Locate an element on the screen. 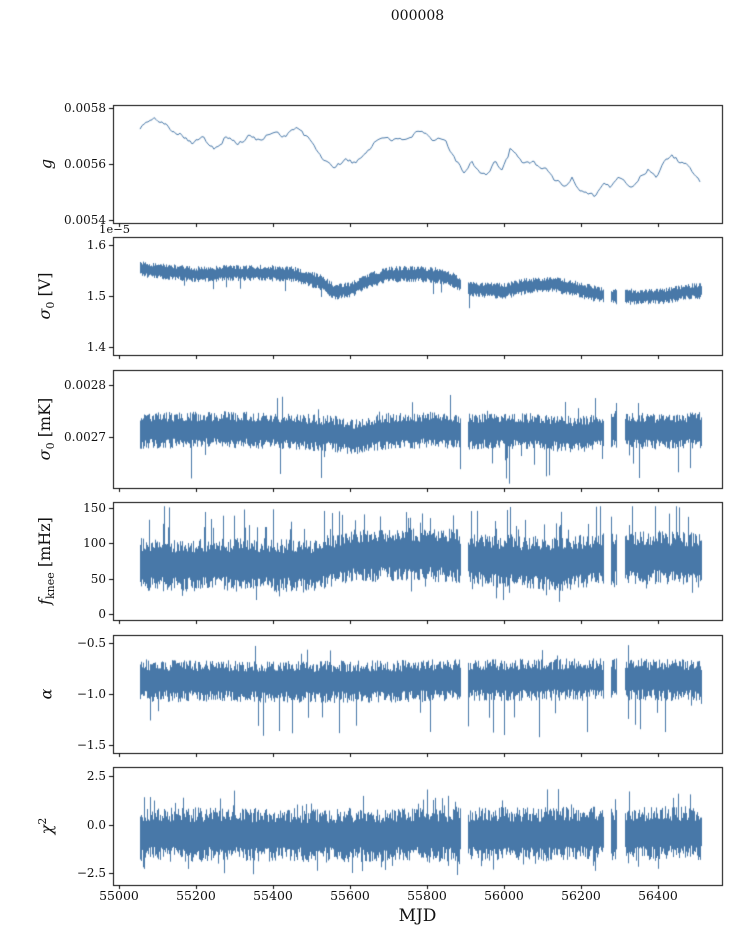  y-tick-label: 0.0027 is located at coordinates (85, 437).